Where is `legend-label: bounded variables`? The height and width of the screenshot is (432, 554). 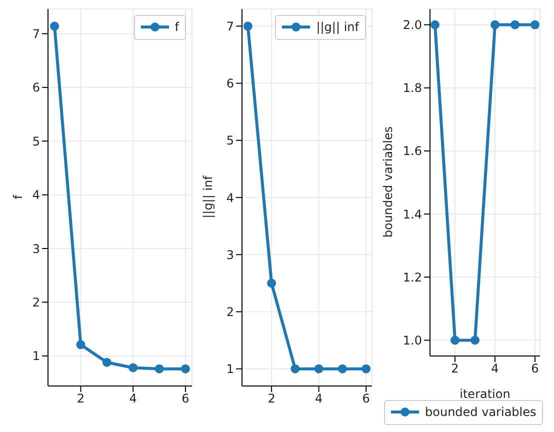
legend-label: bounded variables is located at coordinates (480, 412).